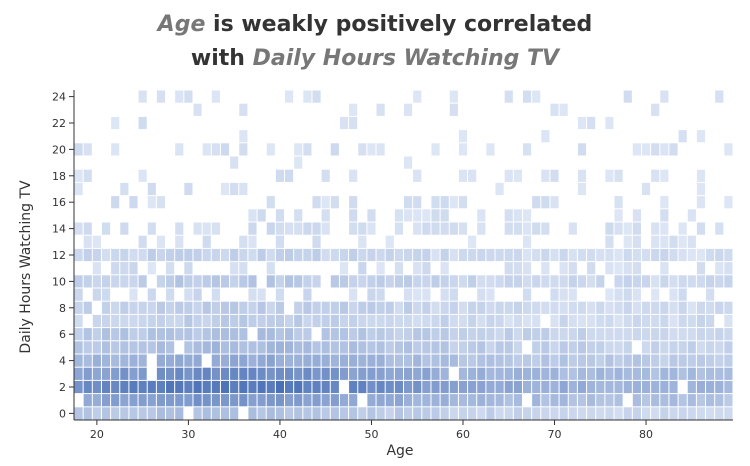 This screenshot has width=750, height=466. What do you see at coordinates (97, 434) in the screenshot?
I see `x-tick-label: 20` at bounding box center [97, 434].